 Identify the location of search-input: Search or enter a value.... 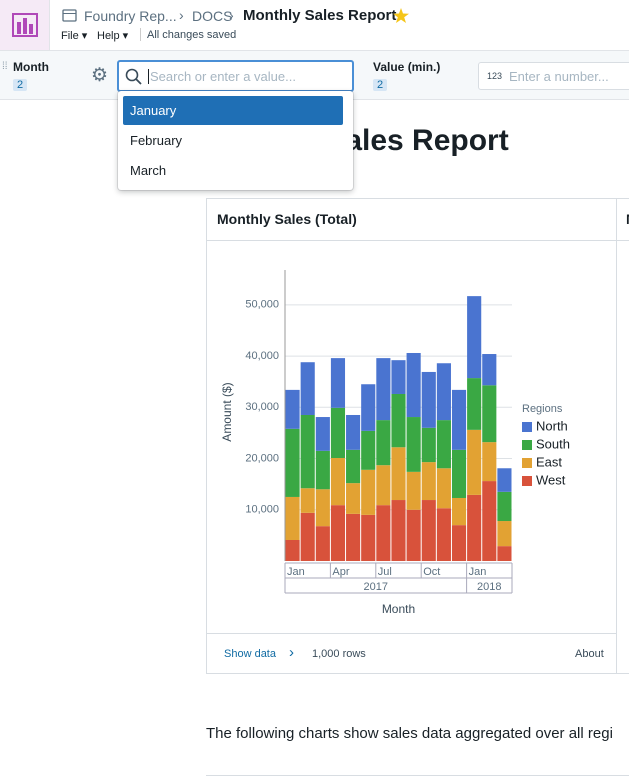
(235, 76).